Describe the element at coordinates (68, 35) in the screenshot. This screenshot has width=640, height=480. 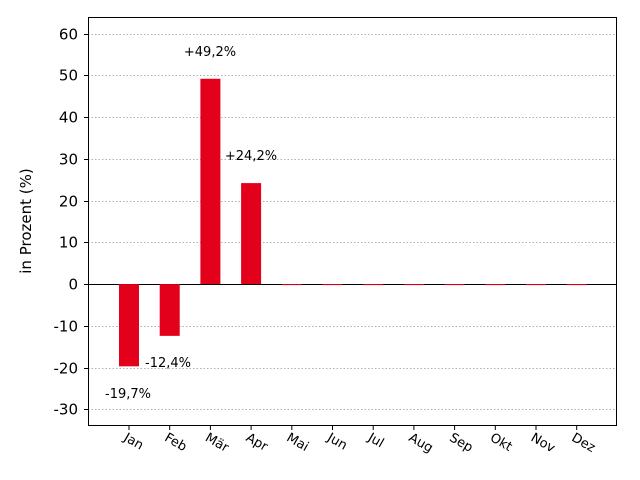
I see `y-tick-label: 60` at that location.